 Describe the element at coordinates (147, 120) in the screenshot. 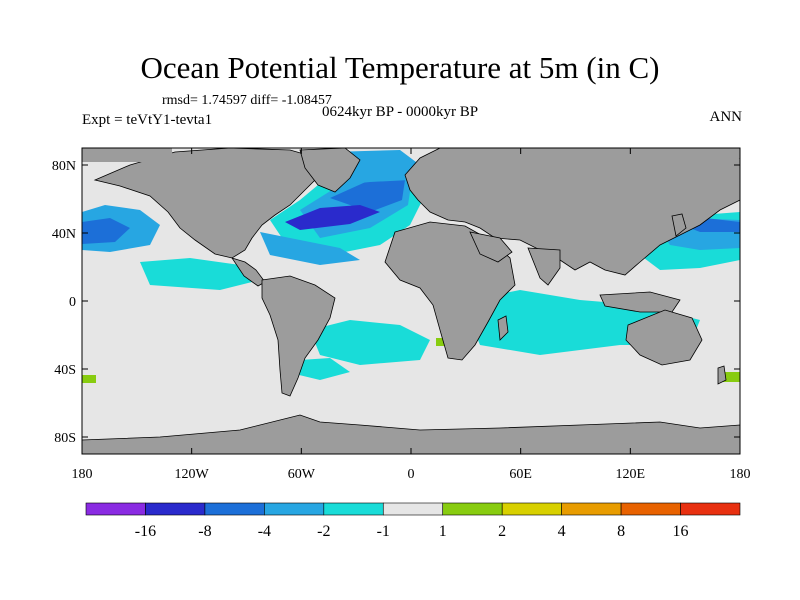

I see `experiment-label: Expt = teVtY1-tevta1` at that location.